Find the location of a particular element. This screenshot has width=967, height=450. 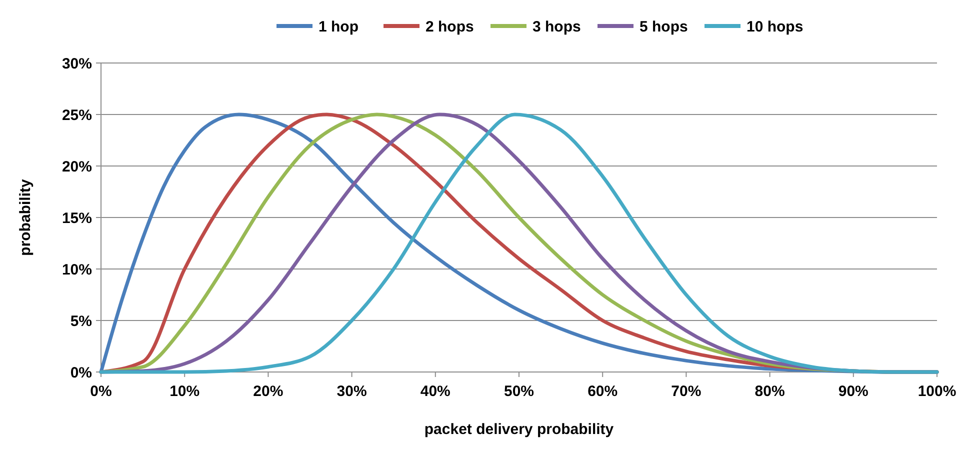

legend-label: 3 hops is located at coordinates (556, 27).